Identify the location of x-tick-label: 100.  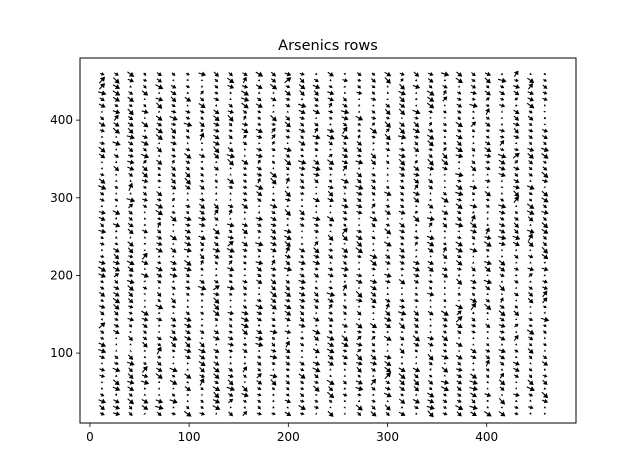
(189, 437).